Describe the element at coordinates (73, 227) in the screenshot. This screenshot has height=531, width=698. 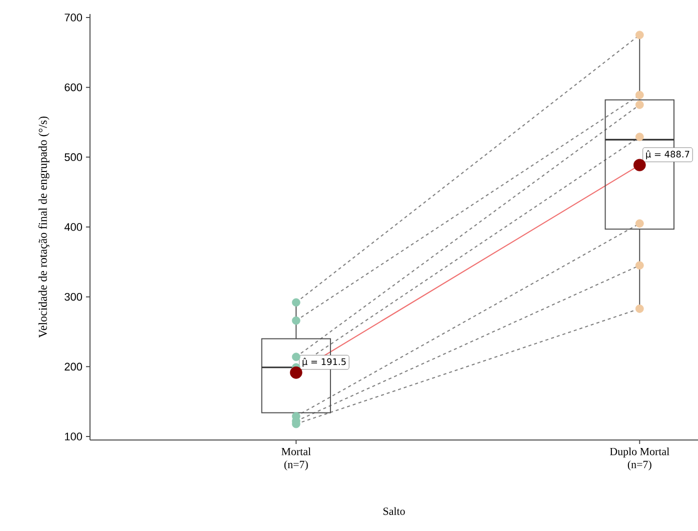
I see `y-tick-label: 400` at that location.